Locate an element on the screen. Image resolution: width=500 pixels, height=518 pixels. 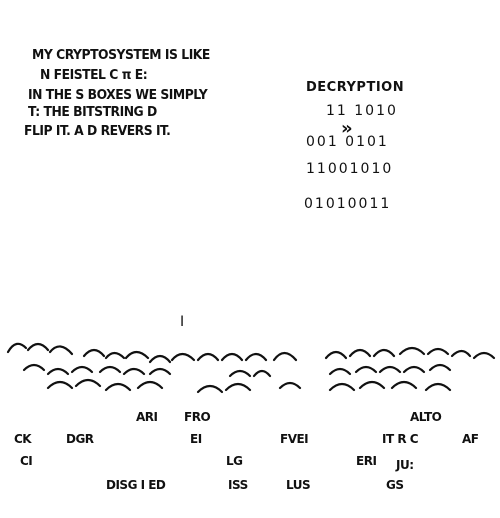
caption-l4-d: GS is located at coordinates (395, 485).